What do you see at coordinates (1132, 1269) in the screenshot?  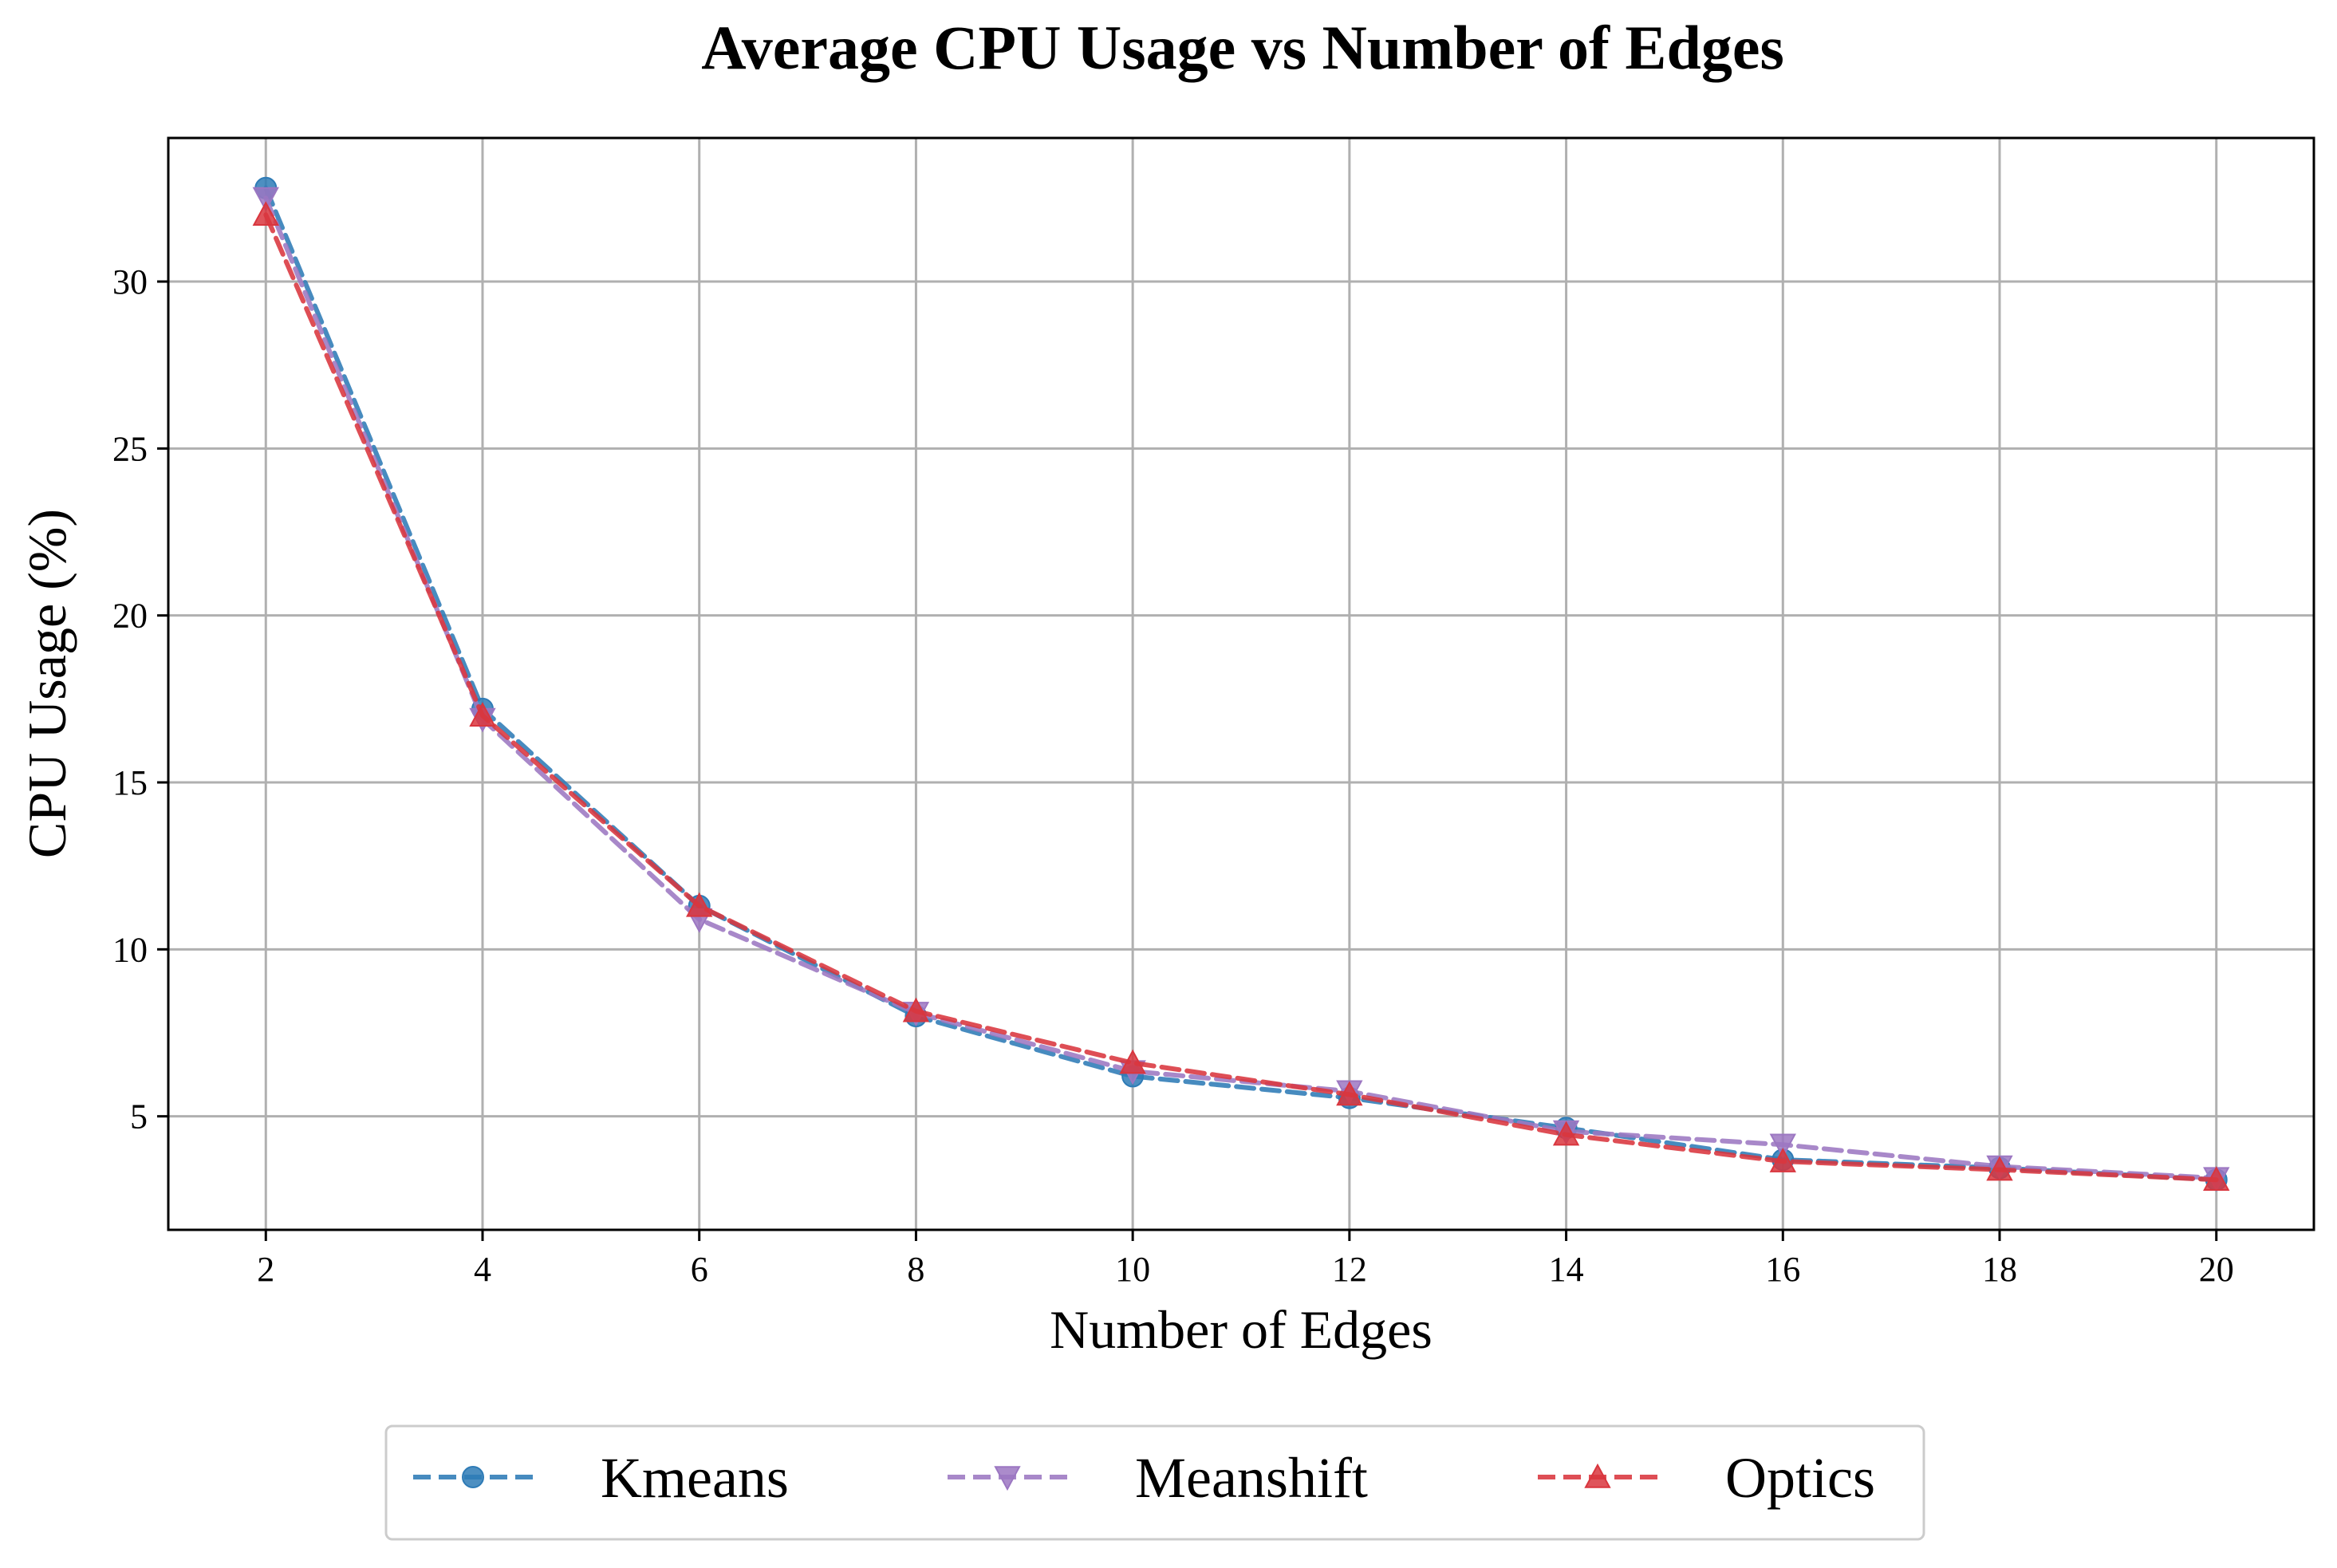 I see `x-tick-label: 10` at bounding box center [1132, 1269].